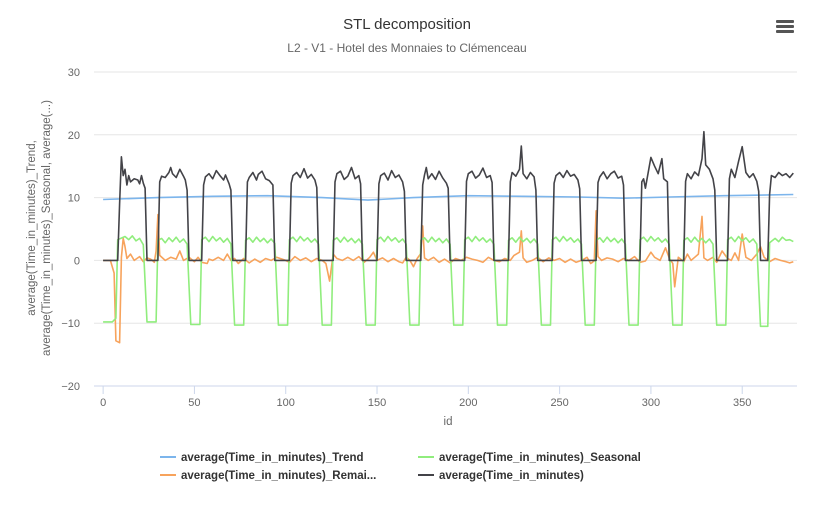  I want to click on x-tick-label: 300, so click(651, 403).